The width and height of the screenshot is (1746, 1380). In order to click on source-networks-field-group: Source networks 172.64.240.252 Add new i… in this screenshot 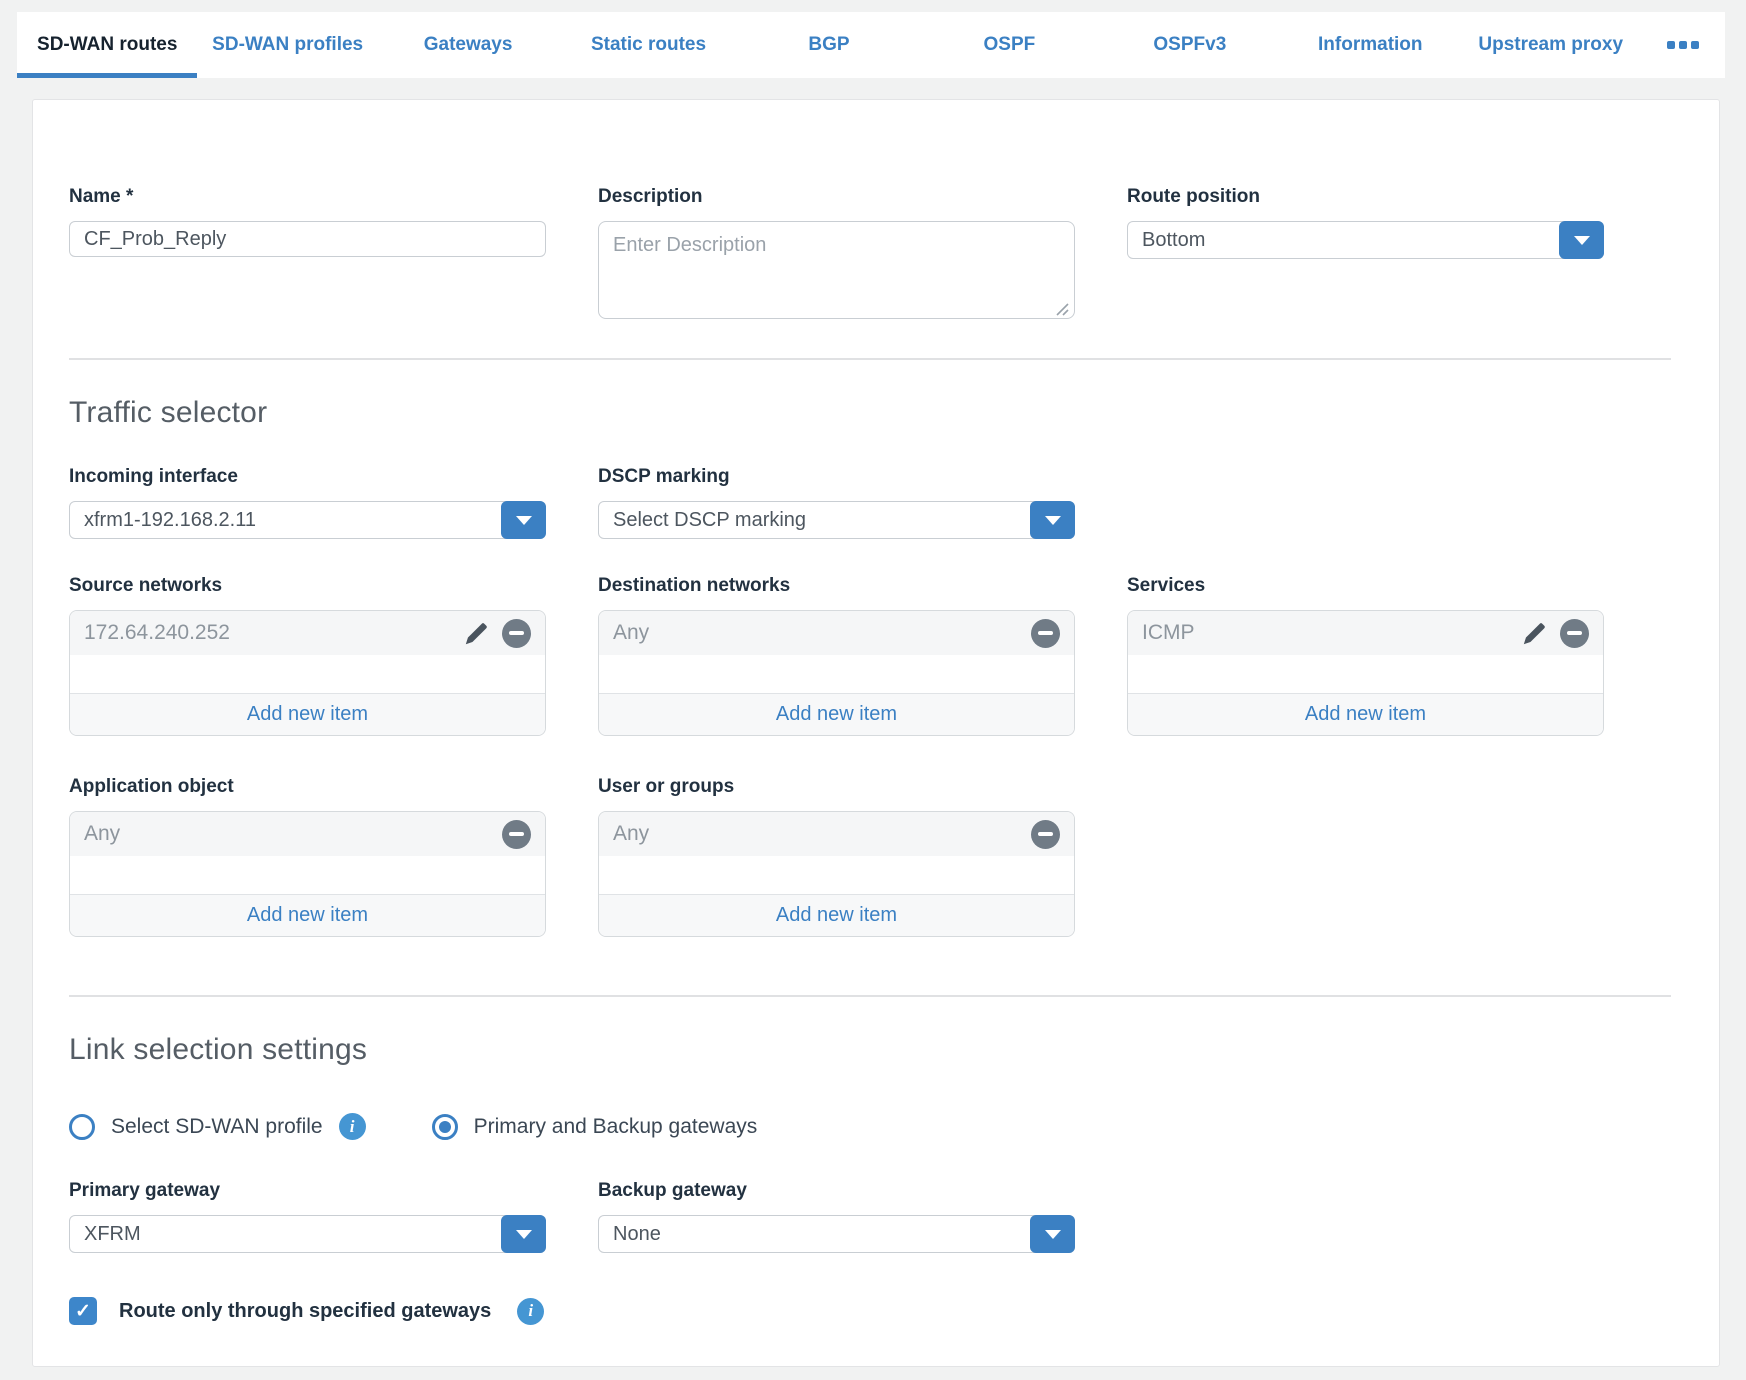, I will do `click(307, 655)`.